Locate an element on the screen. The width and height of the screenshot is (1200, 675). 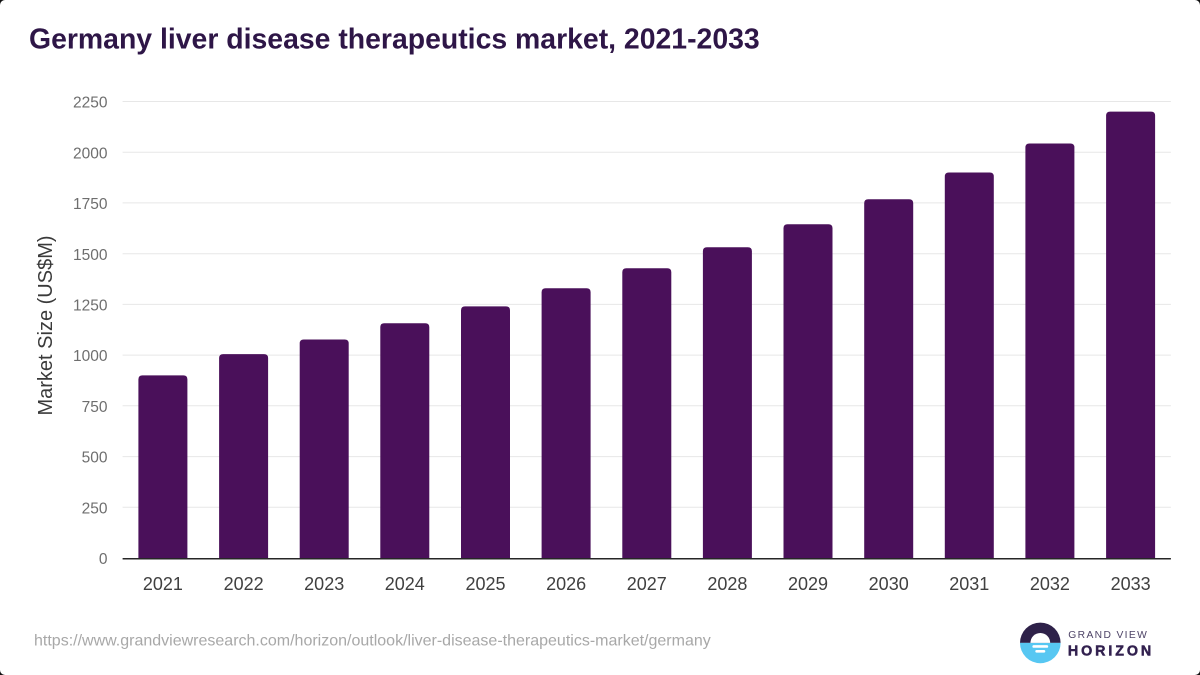
svg-text: 2021 is located at coordinates (163, 584).